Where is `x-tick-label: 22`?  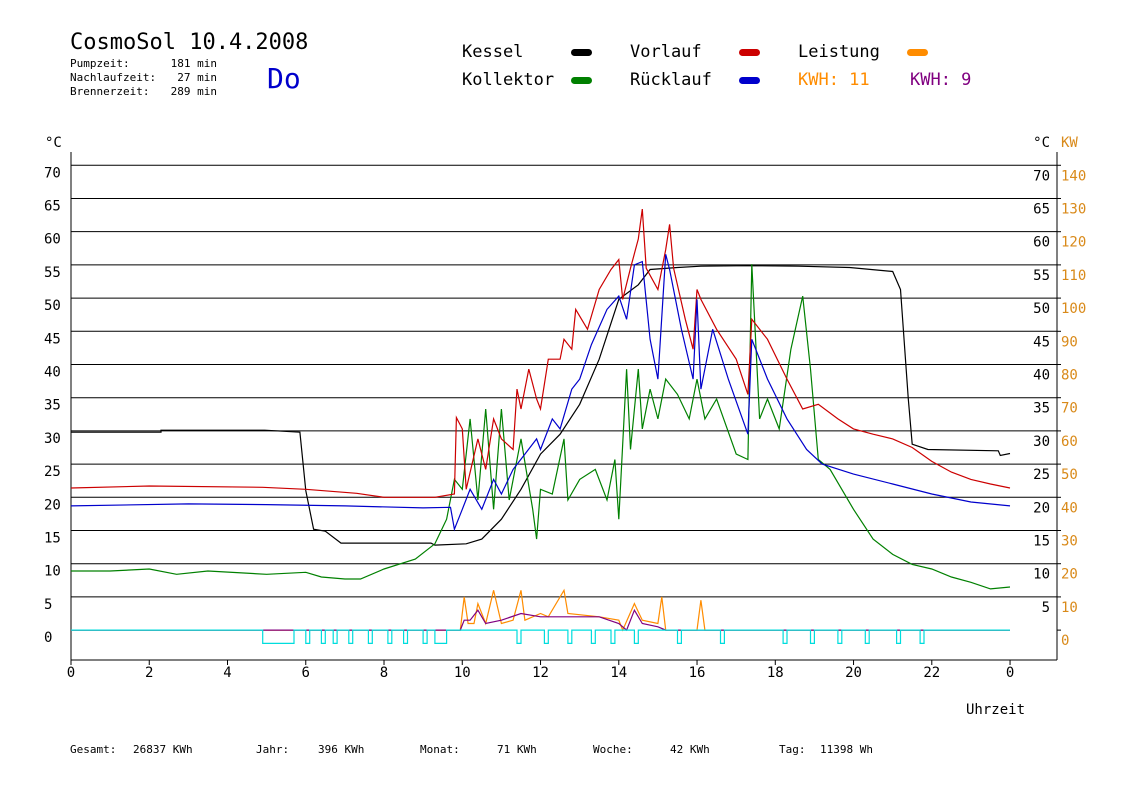 x-tick-label: 22 is located at coordinates (931, 673).